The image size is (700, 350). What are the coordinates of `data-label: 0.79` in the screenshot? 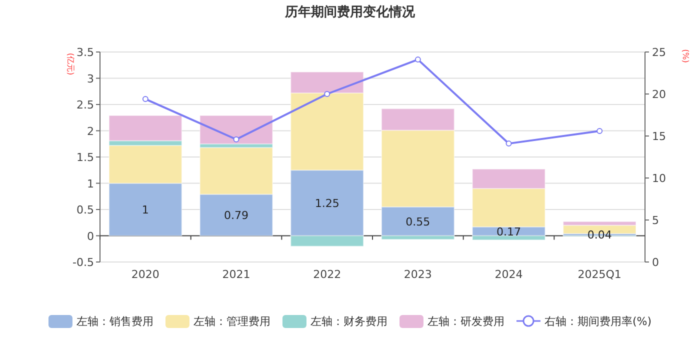 It's located at (236, 215).